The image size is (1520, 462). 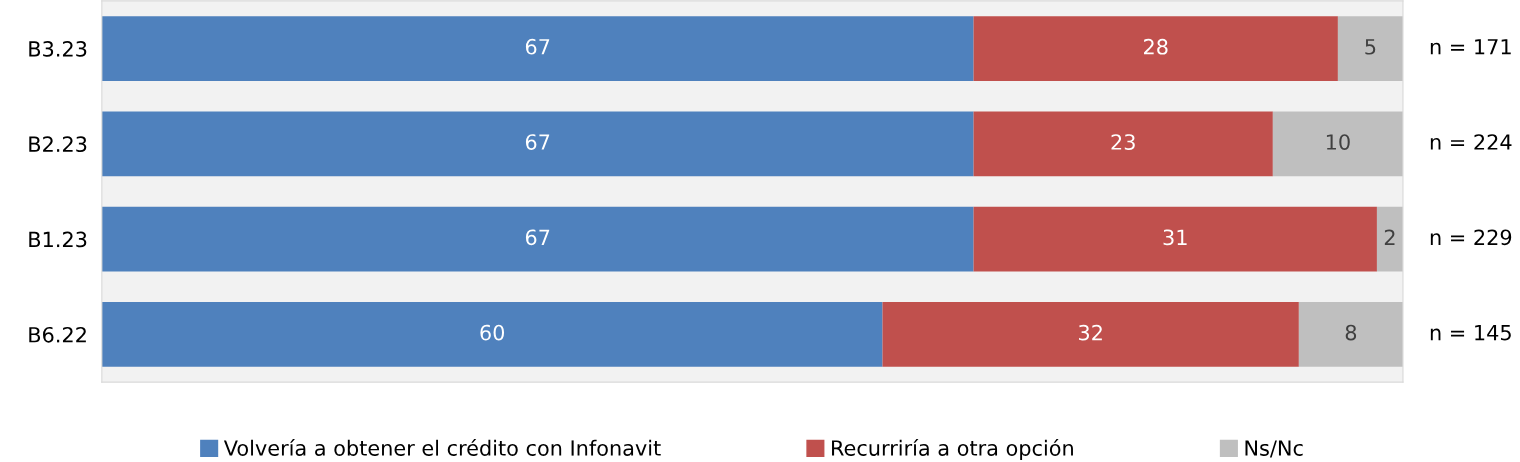 What do you see at coordinates (1123, 142) in the screenshot?
I see `data-label: 23` at bounding box center [1123, 142].